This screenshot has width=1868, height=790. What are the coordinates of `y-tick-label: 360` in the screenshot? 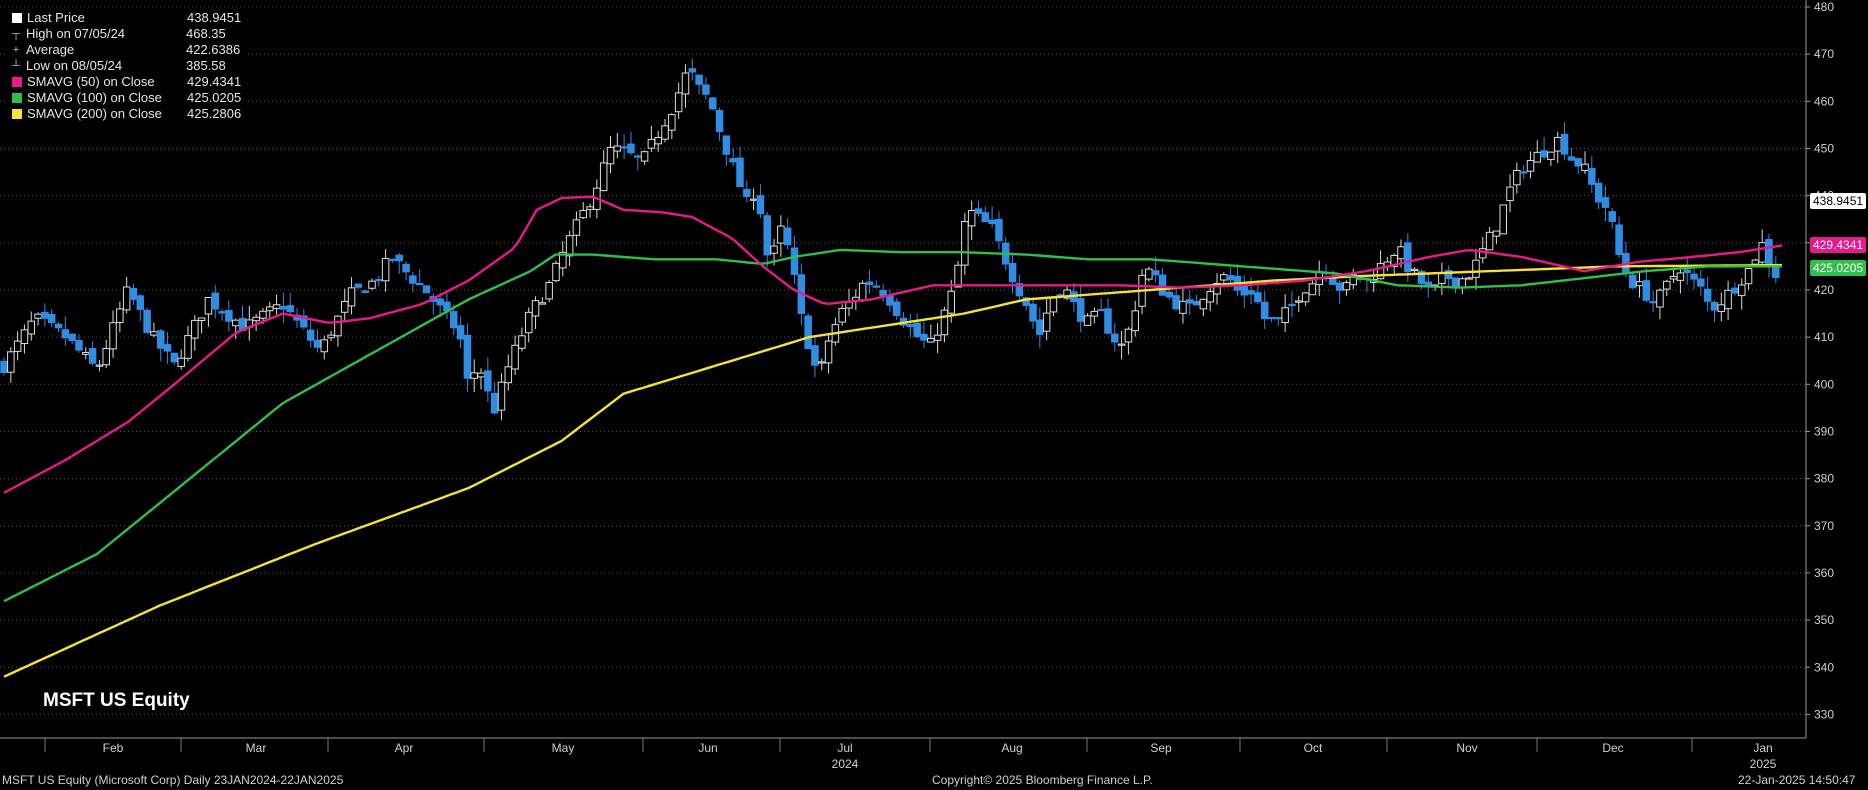 It's located at (1824, 573).